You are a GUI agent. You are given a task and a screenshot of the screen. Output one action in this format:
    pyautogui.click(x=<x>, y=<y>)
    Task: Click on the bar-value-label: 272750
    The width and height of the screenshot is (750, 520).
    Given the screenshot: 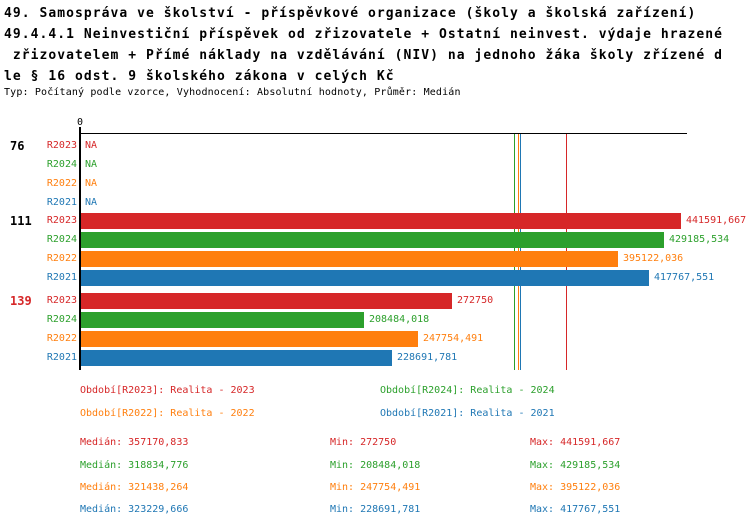 What is the action you would take?
    pyautogui.click(x=475, y=300)
    